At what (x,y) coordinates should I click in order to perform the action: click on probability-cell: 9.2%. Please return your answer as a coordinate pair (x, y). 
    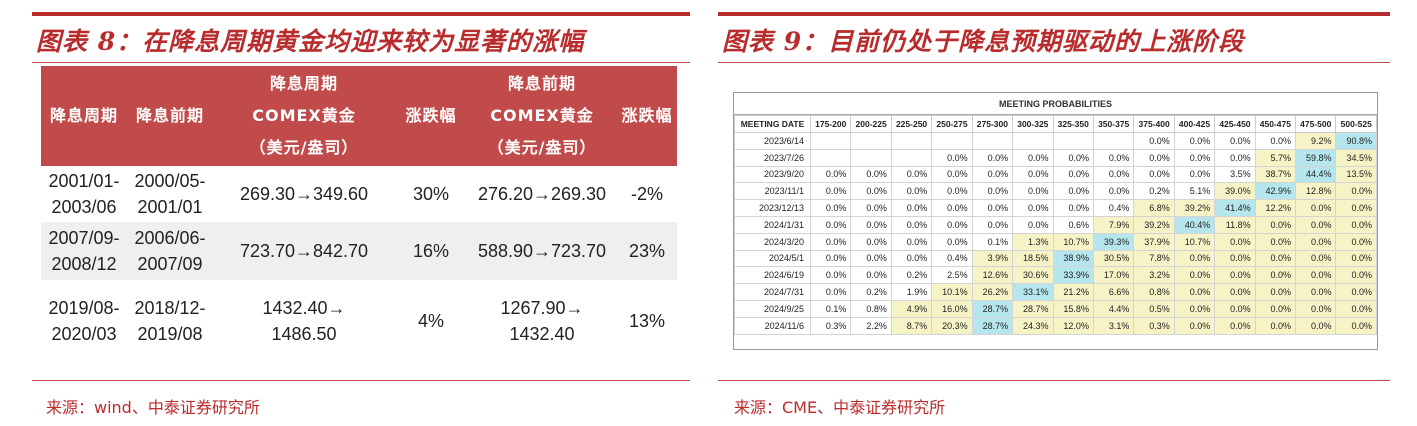
    Looking at the image, I should click on (1316, 141).